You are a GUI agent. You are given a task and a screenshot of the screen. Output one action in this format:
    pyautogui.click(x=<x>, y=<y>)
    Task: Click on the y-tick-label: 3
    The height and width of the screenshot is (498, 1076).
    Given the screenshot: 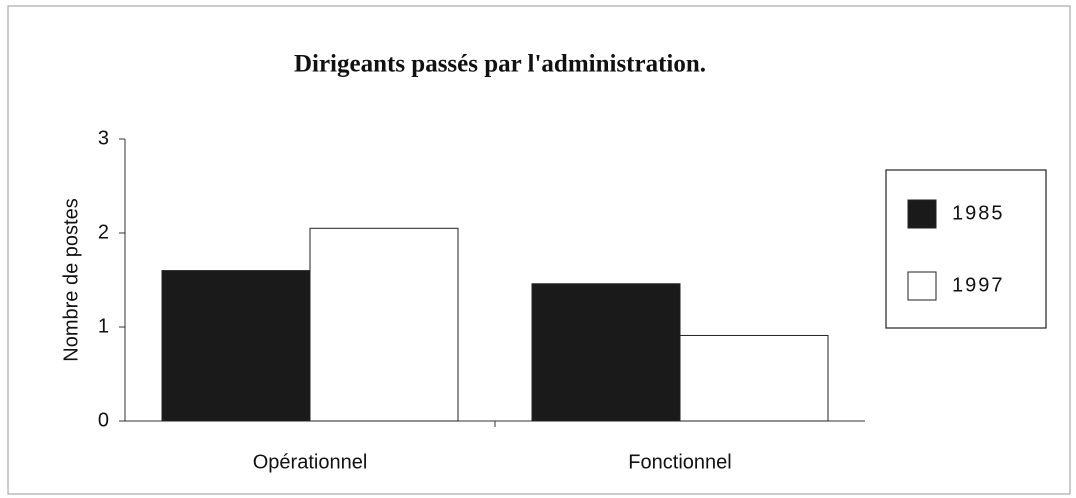 What is the action you would take?
    pyautogui.click(x=103, y=138)
    